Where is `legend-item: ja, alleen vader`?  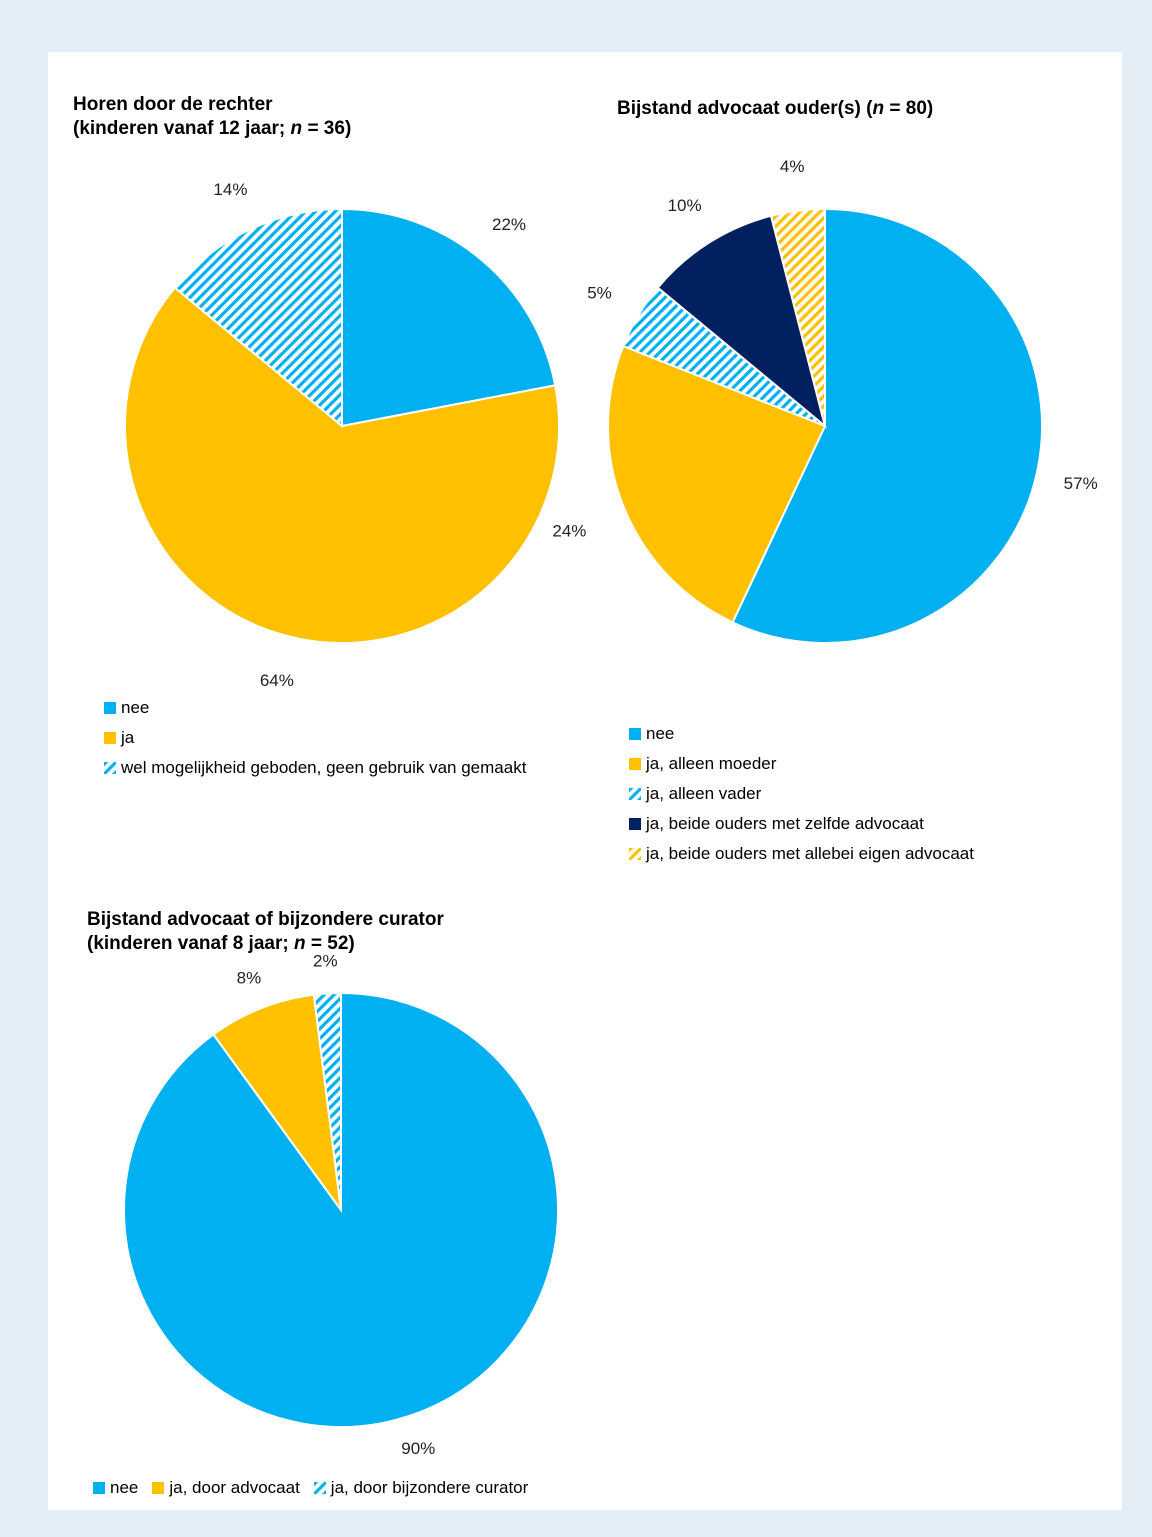
legend-item: ja, alleen vader is located at coordinates (801, 794).